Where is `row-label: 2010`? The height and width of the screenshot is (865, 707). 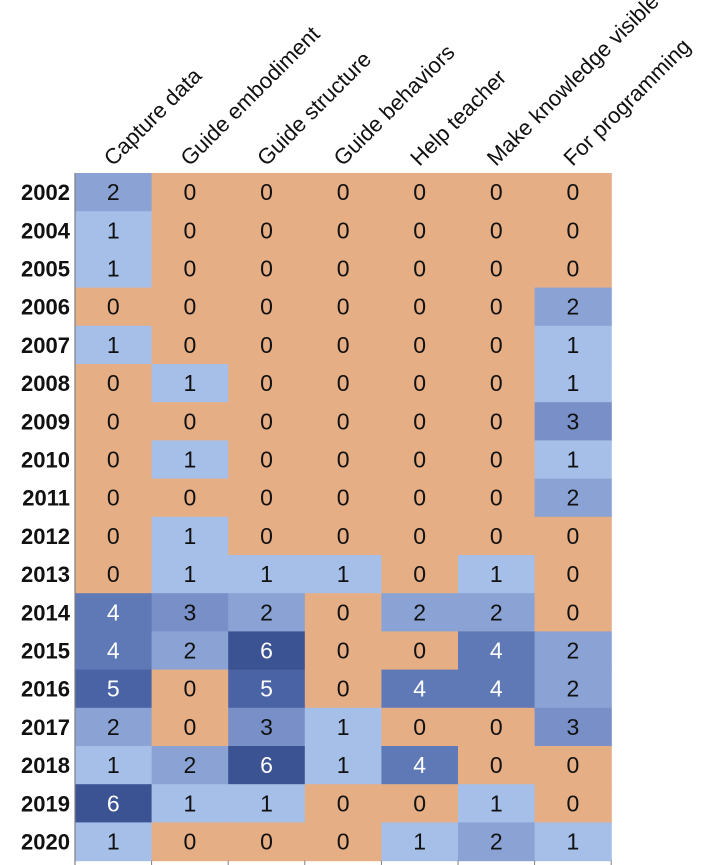
row-label: 2010 is located at coordinates (45, 460).